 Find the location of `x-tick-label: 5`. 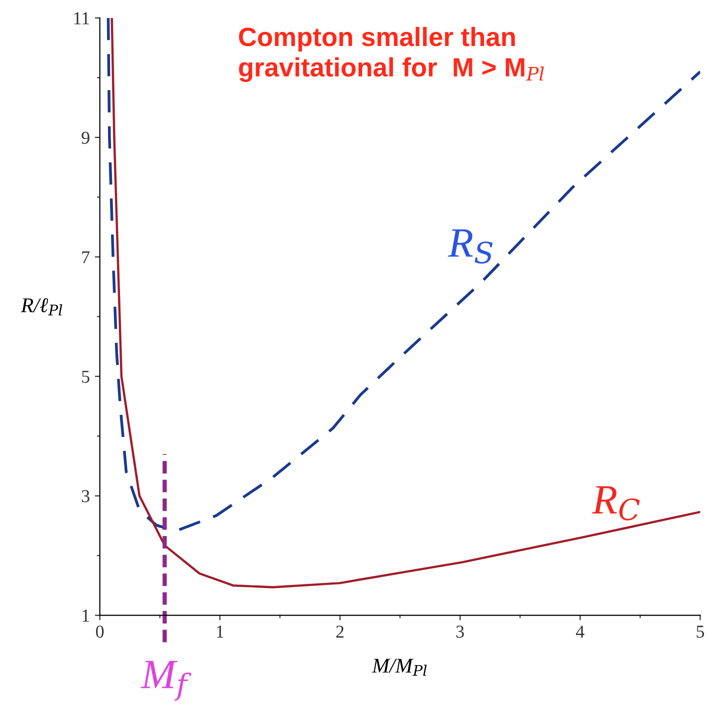

x-tick-label: 5 is located at coordinates (700, 632).